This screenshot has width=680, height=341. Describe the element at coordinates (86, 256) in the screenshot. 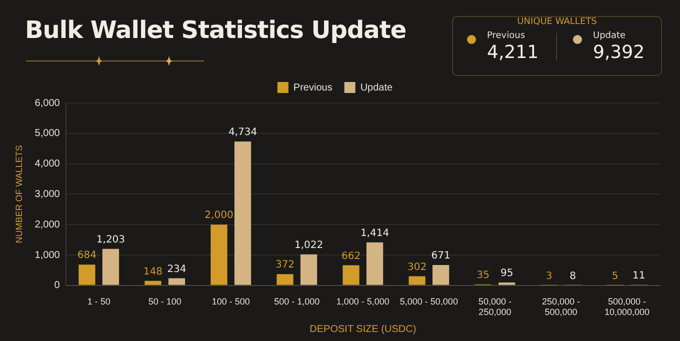

I see `data-label: 684` at that location.